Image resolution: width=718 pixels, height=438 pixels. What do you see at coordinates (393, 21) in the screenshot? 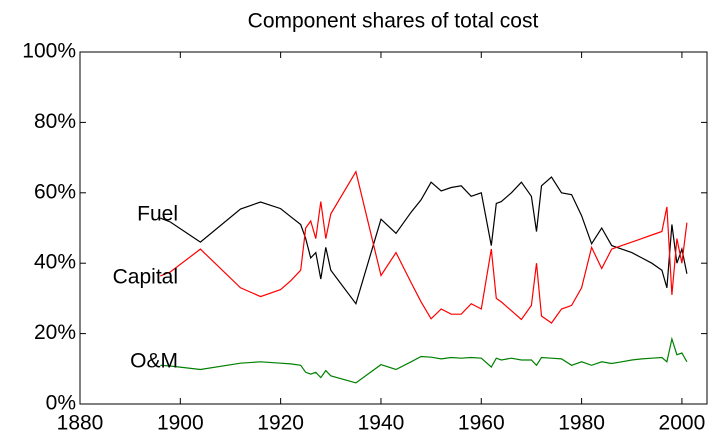
I see `chart-title: Component shares of total cost` at bounding box center [393, 21].